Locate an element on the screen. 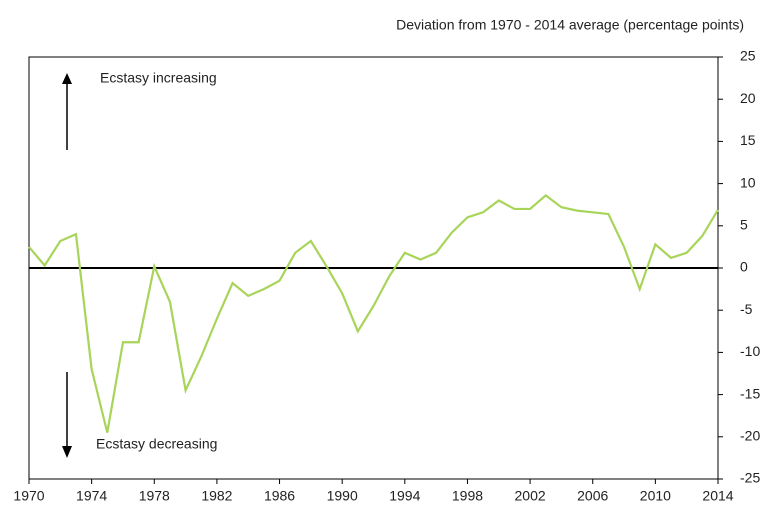 The height and width of the screenshot is (509, 764). y-tick-label: -20 is located at coordinates (750, 436).